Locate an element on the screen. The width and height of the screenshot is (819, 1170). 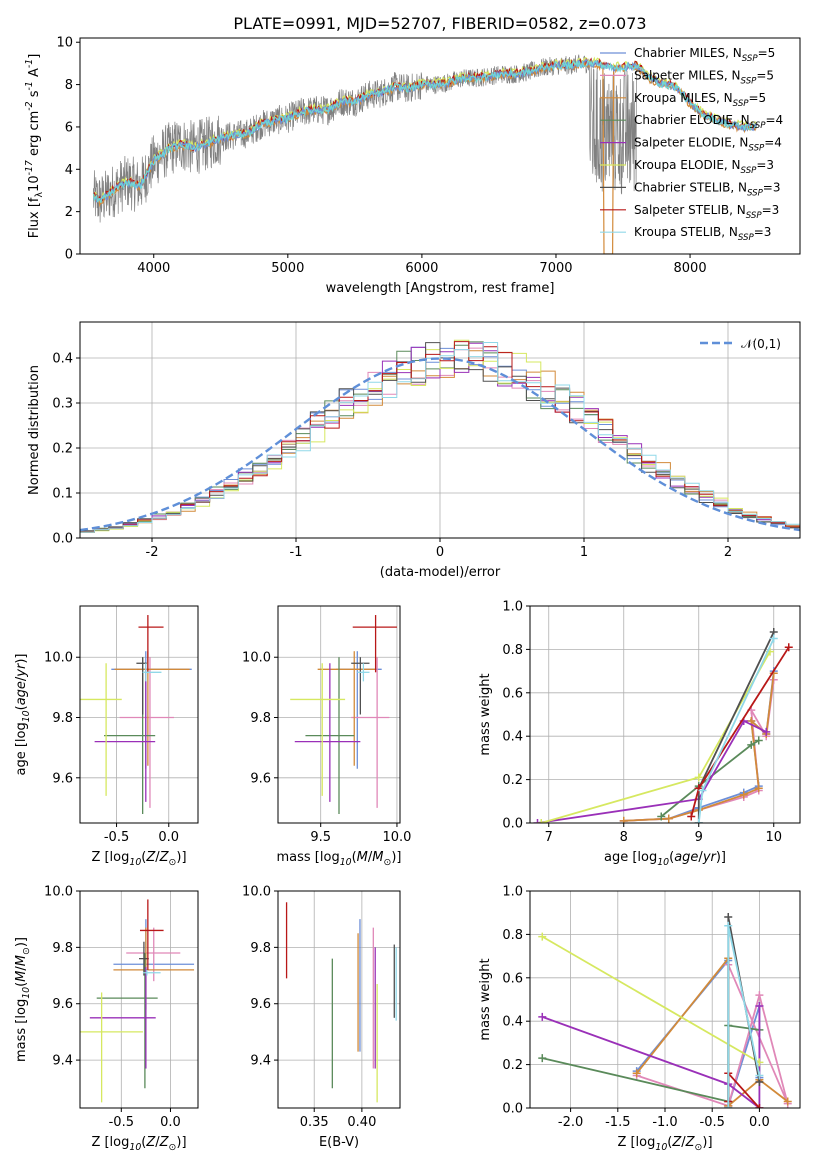
mass-vs-Z-frame is located at coordinates (139, 999).